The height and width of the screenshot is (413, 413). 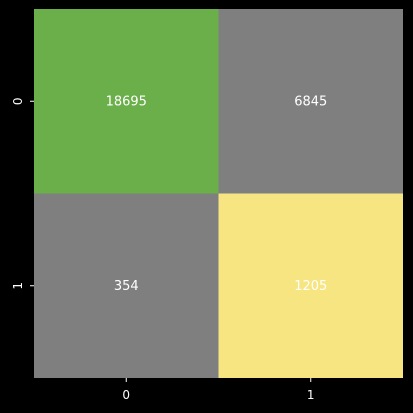 I want to click on cell-value-label-1-0: 354, so click(x=126, y=286).